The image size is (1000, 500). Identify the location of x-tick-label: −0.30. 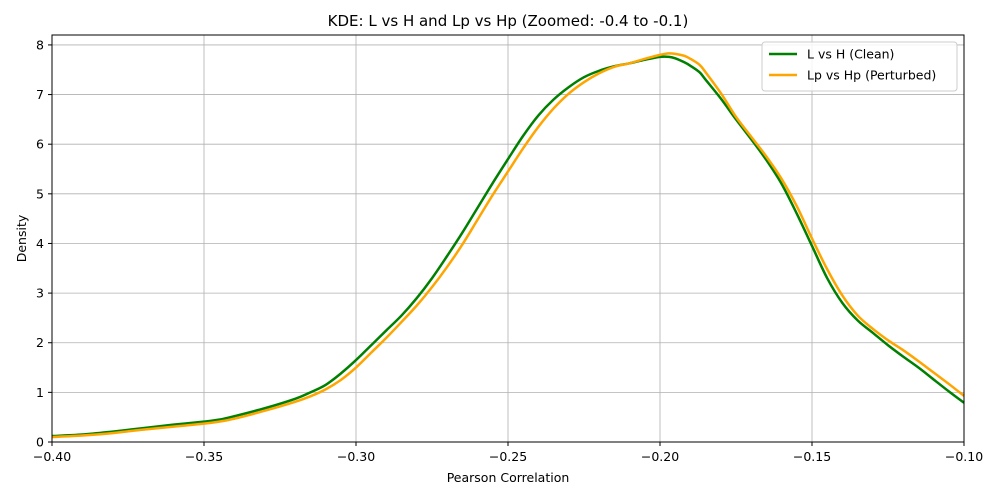
(356, 456).